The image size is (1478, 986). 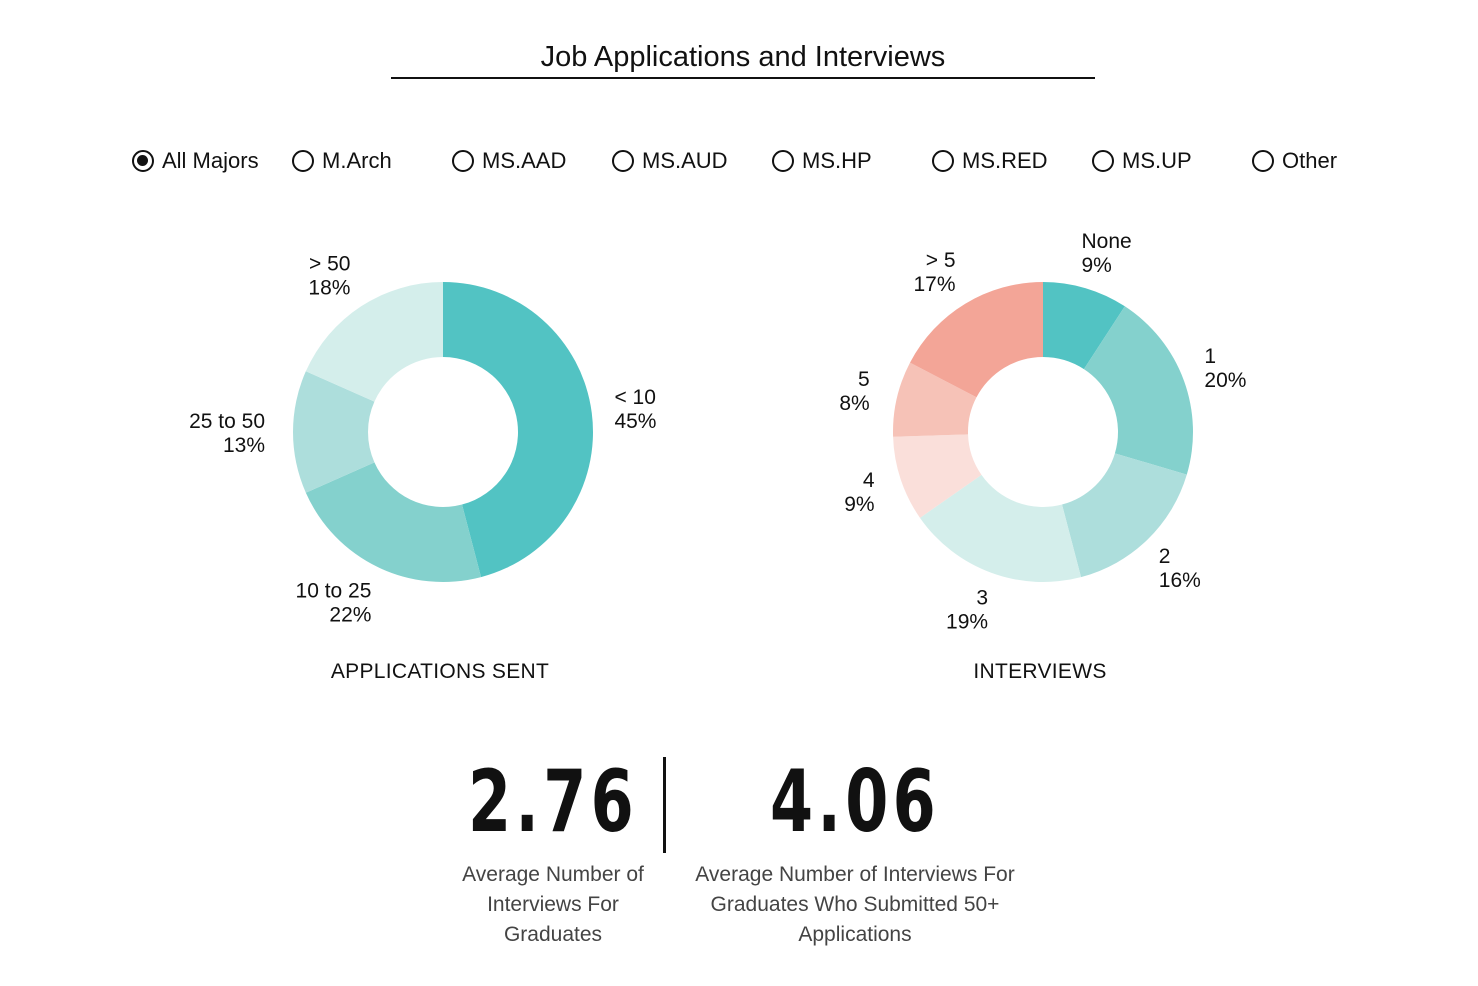 I want to click on slice-percent-label: 13%, so click(x=244, y=445).